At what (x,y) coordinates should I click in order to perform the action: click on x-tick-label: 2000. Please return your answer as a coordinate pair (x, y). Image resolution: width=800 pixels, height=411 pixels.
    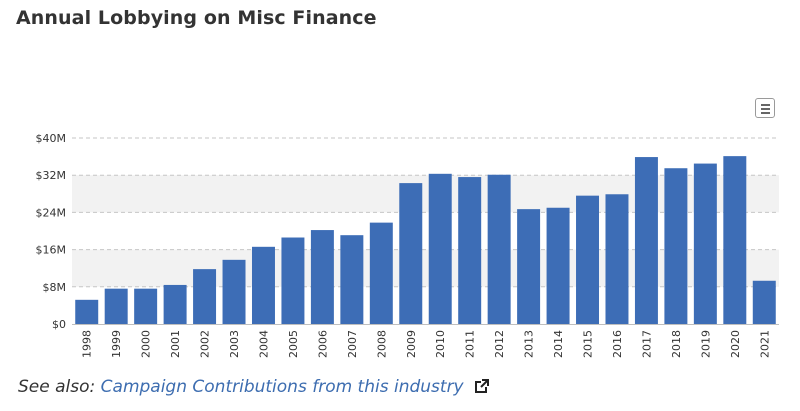
    Looking at the image, I should click on (146, 344).